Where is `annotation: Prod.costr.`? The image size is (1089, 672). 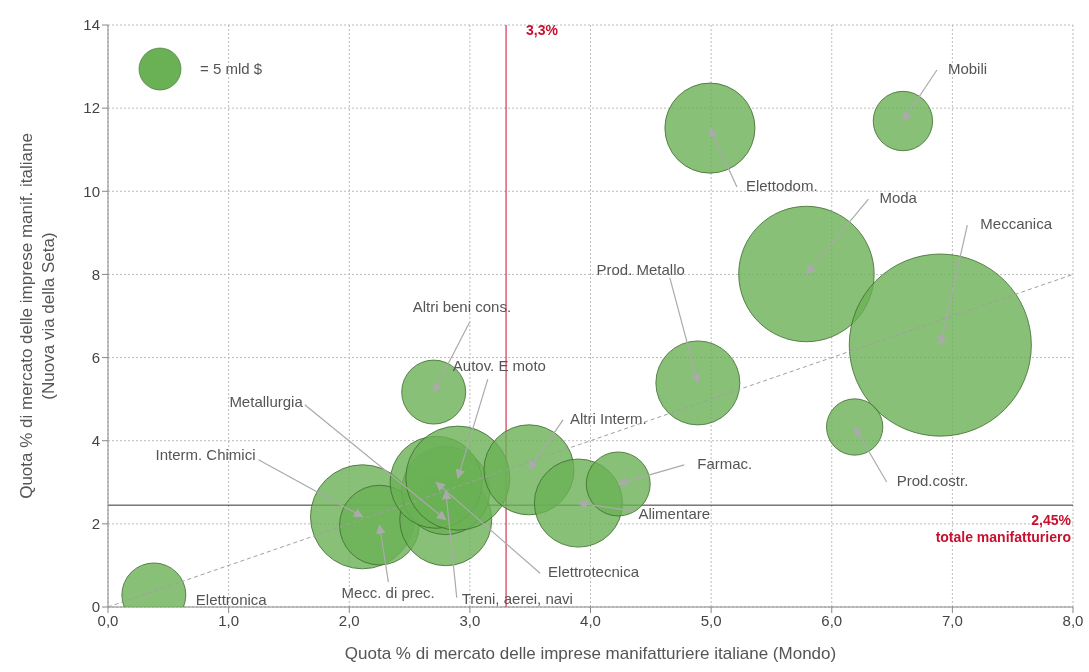 annotation: Prod.costr. is located at coordinates (932, 480).